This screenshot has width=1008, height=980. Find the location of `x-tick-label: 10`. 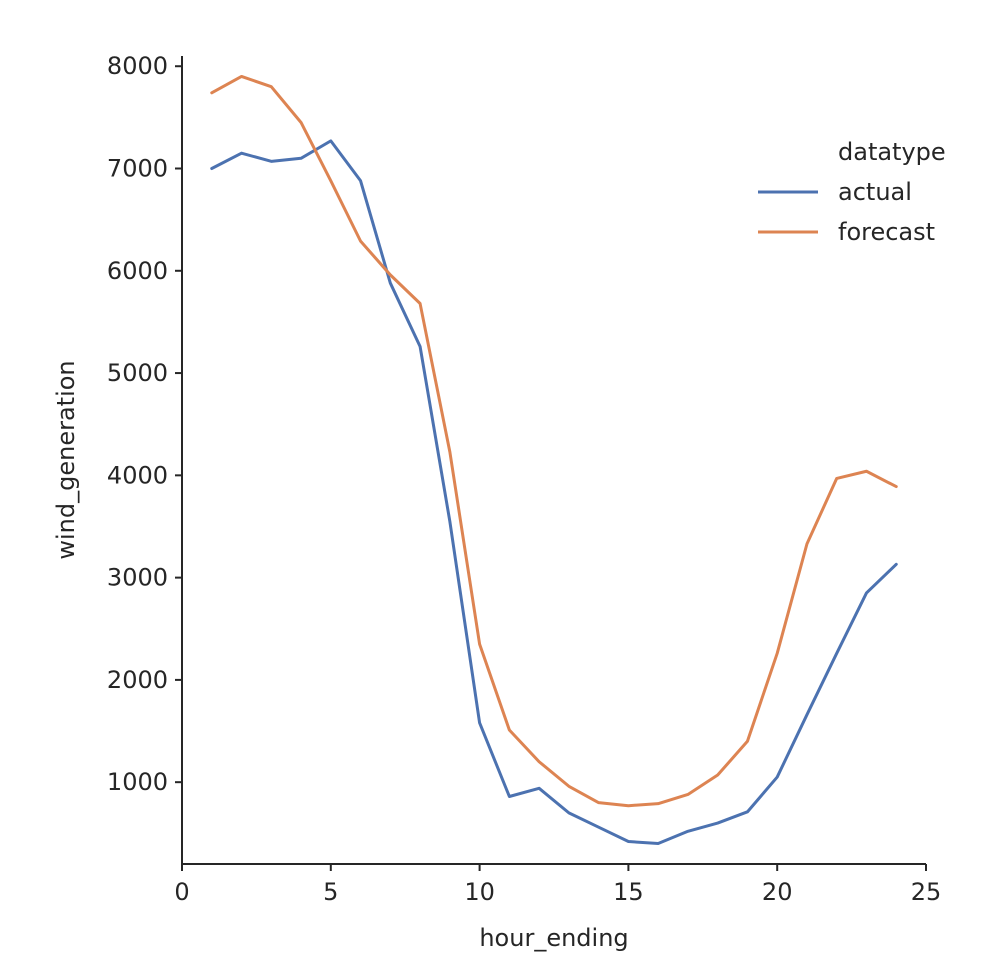

x-tick-label: 10 is located at coordinates (479, 892).